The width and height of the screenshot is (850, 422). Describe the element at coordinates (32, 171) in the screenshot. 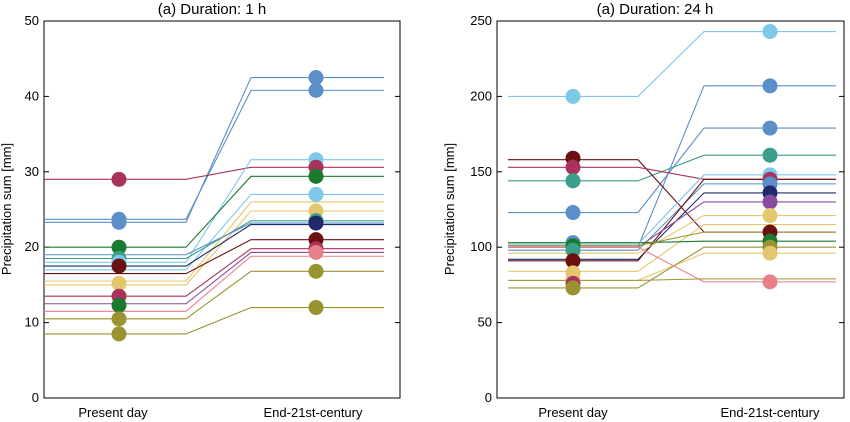

I see `y-tick-label: 30` at that location.